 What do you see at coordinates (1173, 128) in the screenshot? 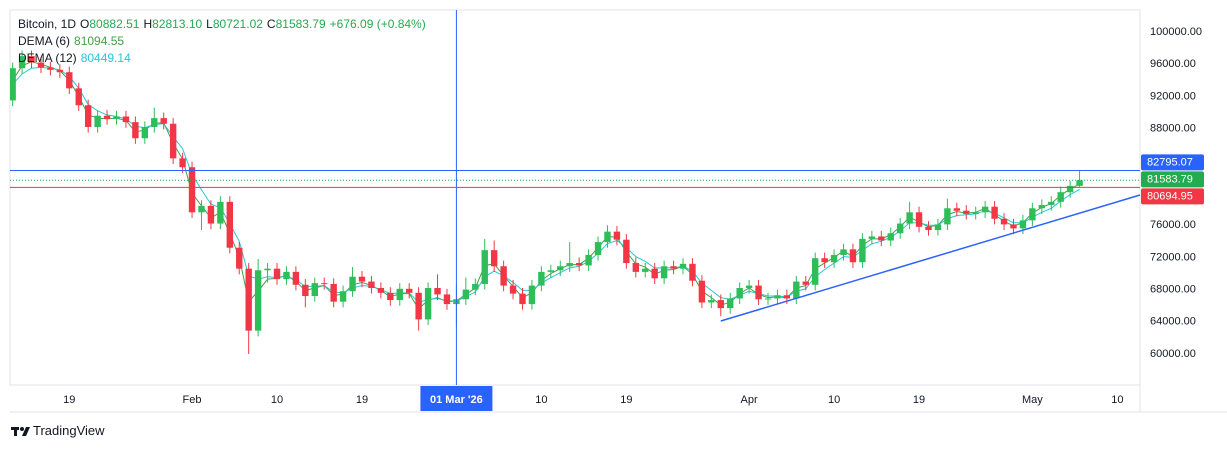
I see `y-tick-label: 88000.00` at bounding box center [1173, 128].